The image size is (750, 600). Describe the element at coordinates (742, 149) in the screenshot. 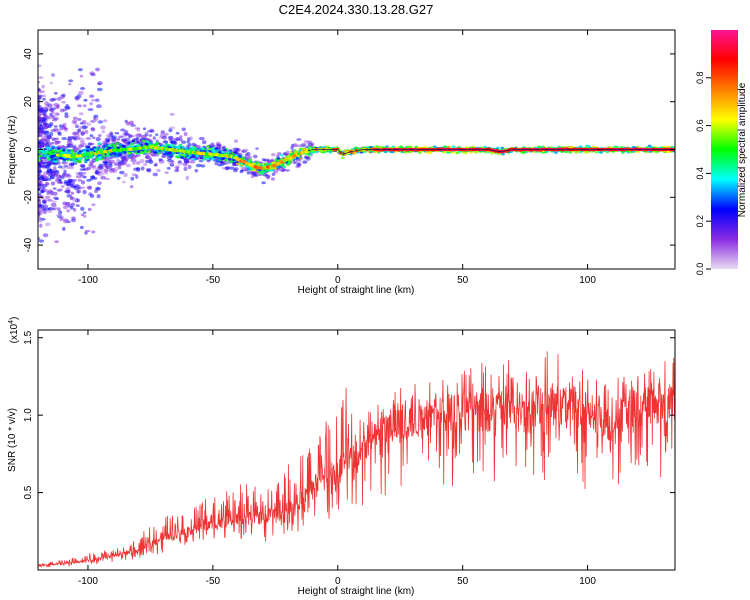

I see `colorbar-label: Normalized spectral amplitude` at that location.